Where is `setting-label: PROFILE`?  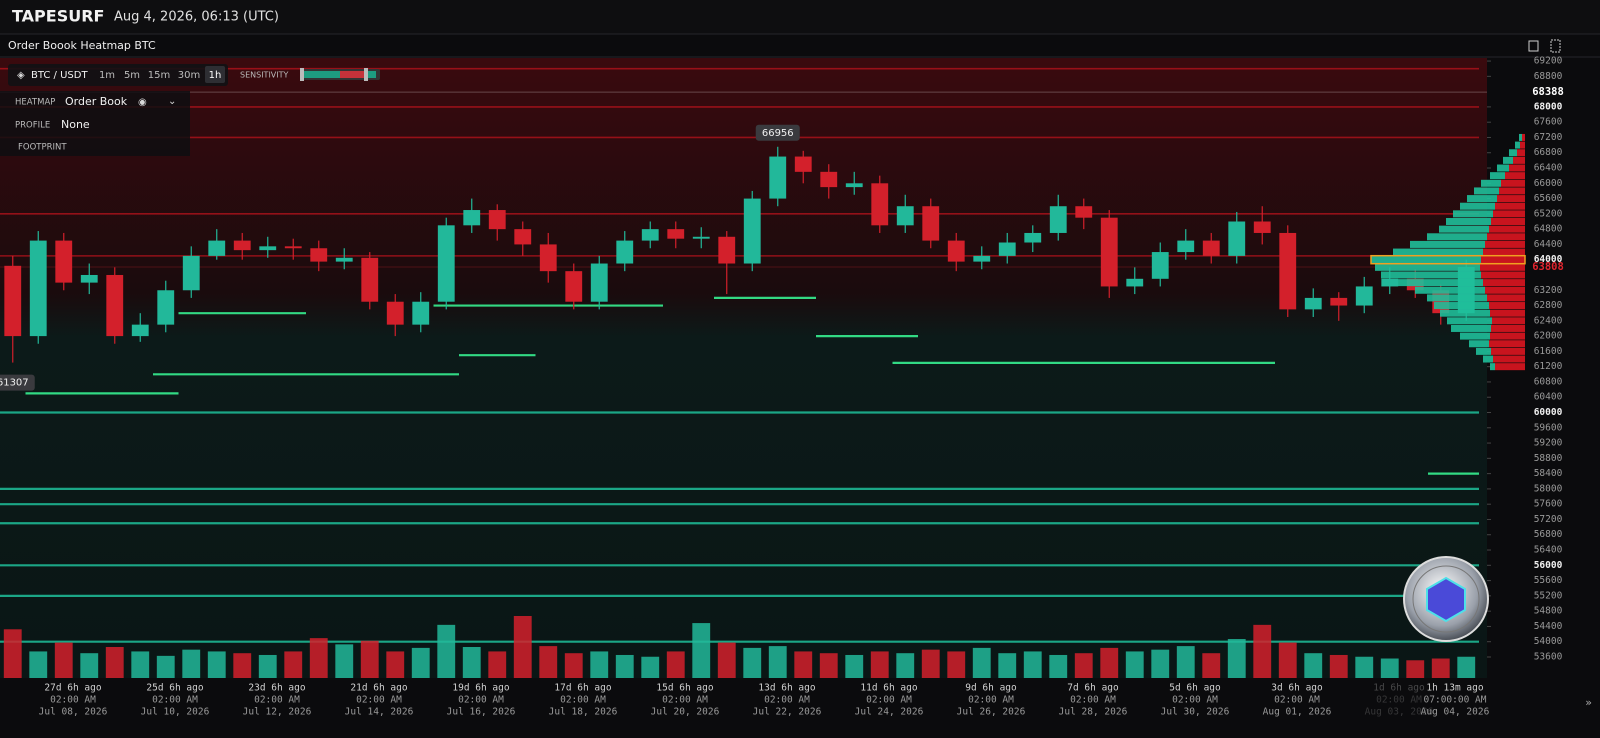
setting-label: PROFILE is located at coordinates (32, 126).